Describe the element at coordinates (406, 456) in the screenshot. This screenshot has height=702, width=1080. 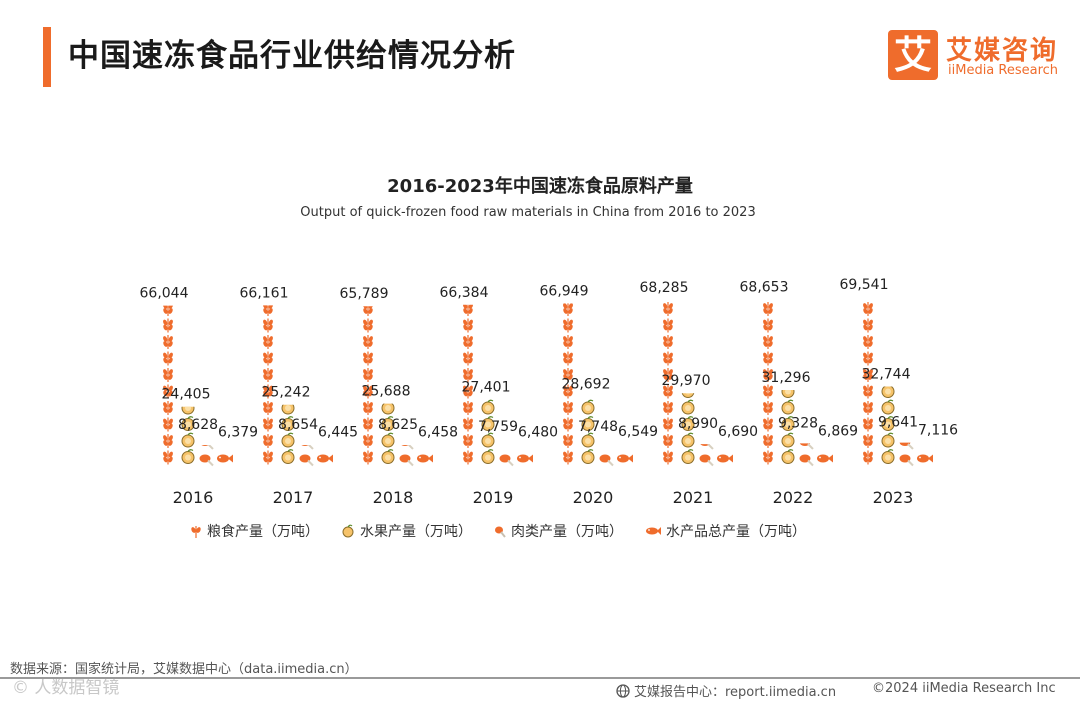
I see `bar-meat-2018` at that location.